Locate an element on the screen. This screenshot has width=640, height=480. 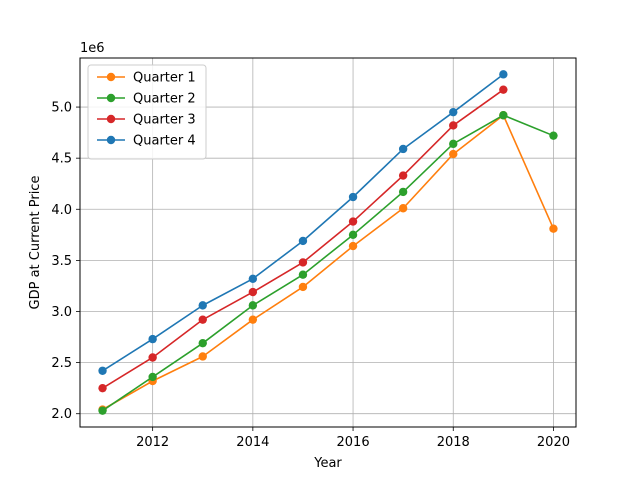
y-tick-label: 3.5 is located at coordinates (61, 261).